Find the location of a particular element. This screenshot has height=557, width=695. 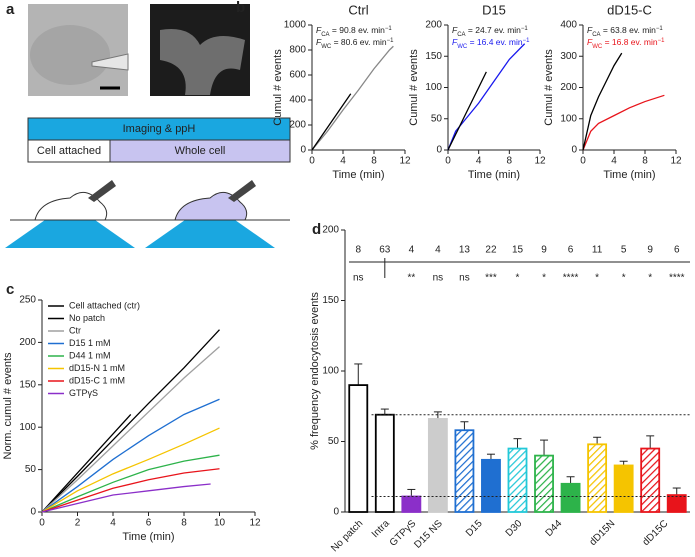

cell-shape is located at coordinates (70, 55).